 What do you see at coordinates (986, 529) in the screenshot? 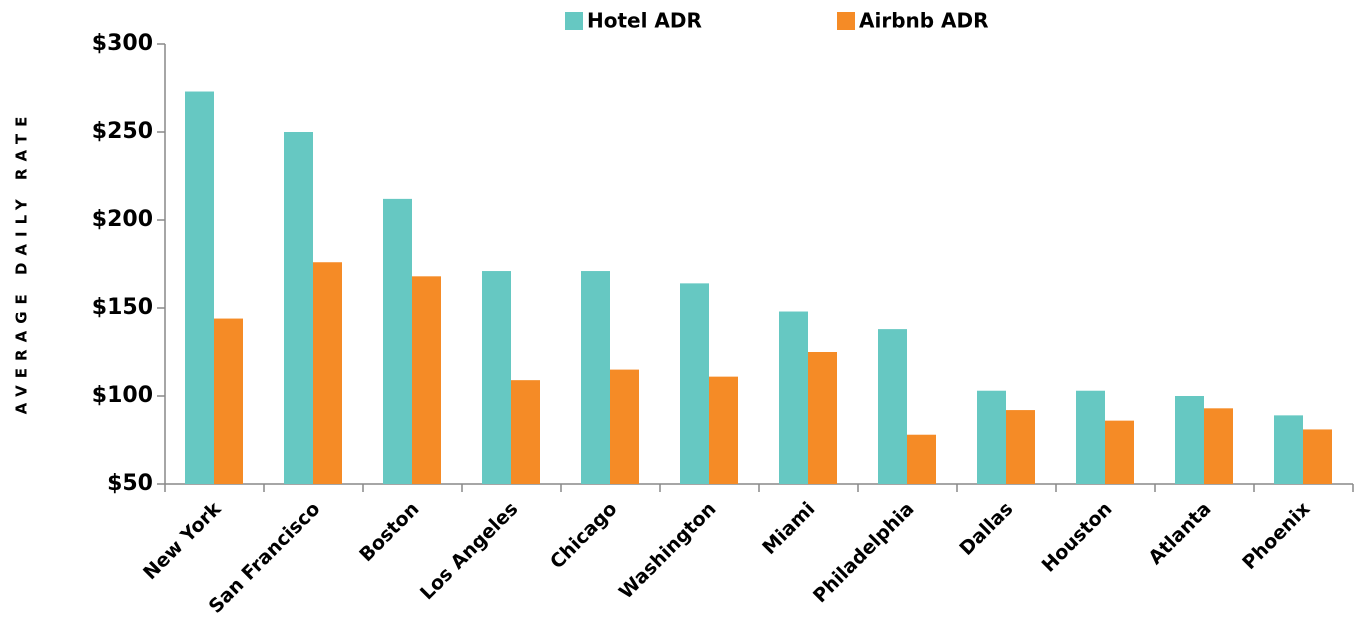
I see `x-tick-label: Dallas` at bounding box center [986, 529].